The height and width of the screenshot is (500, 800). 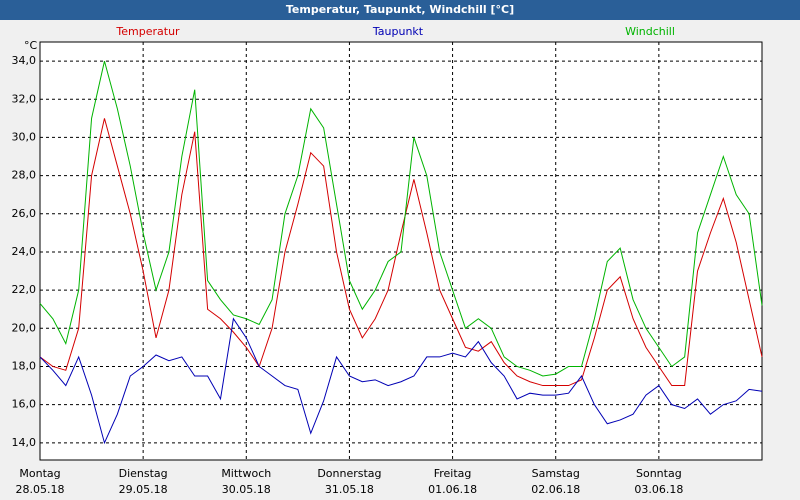 I want to click on chart-title: Temperatur, Taupunkt, Windchill [°C], so click(x=400, y=9).